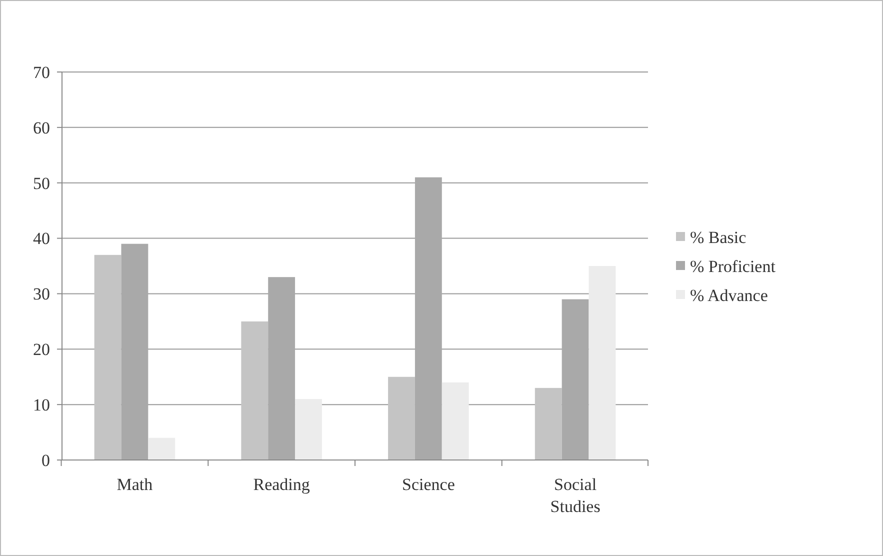  Describe the element at coordinates (428, 484) in the screenshot. I see `x-tick-label: Science` at that location.